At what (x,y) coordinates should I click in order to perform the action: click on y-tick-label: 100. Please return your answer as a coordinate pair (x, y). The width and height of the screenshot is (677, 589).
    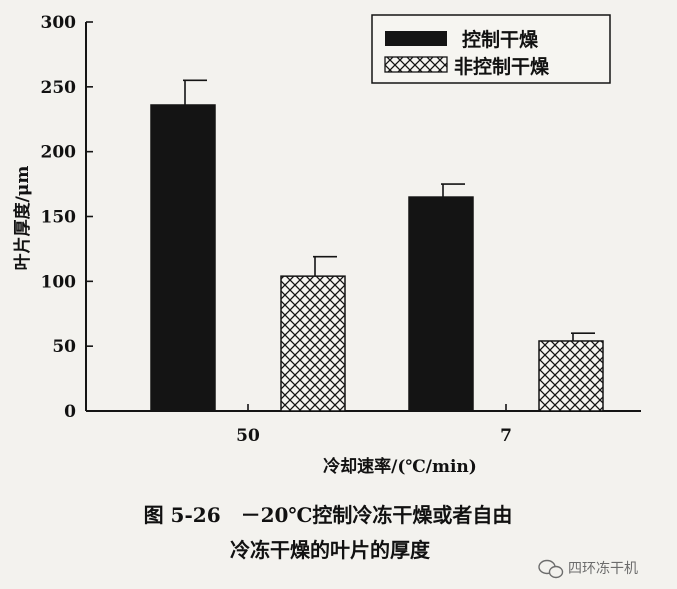
    Looking at the image, I should click on (59, 282).